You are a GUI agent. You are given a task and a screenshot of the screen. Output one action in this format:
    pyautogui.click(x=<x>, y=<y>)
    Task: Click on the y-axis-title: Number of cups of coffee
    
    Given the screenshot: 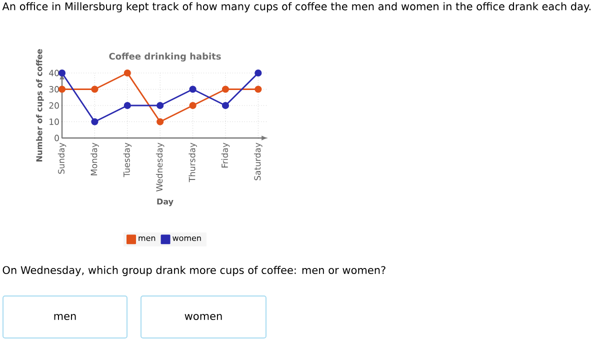 What is the action you would take?
    pyautogui.click(x=40, y=105)
    